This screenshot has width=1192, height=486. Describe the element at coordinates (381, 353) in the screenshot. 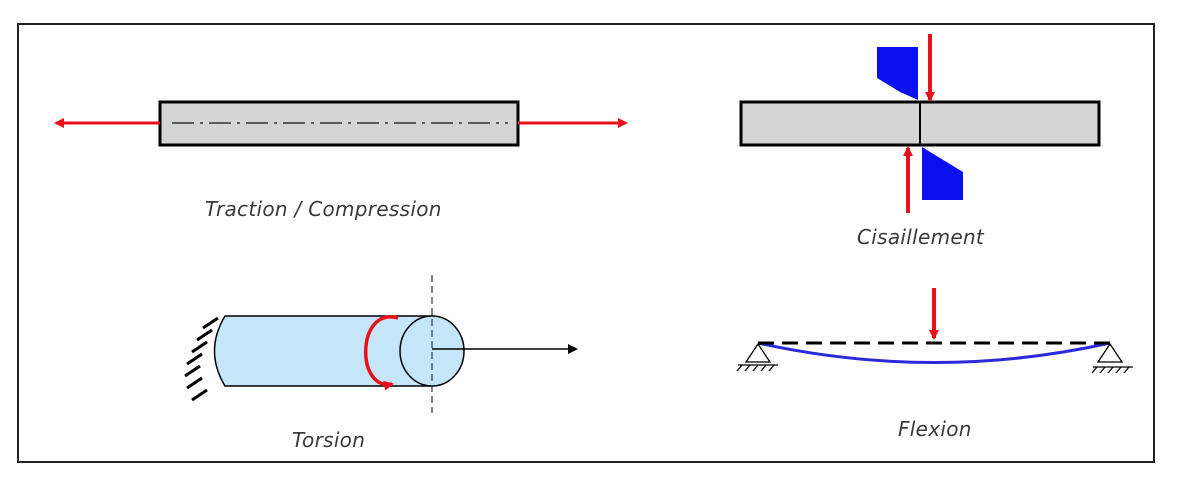

I see `torque-arrow` at that location.